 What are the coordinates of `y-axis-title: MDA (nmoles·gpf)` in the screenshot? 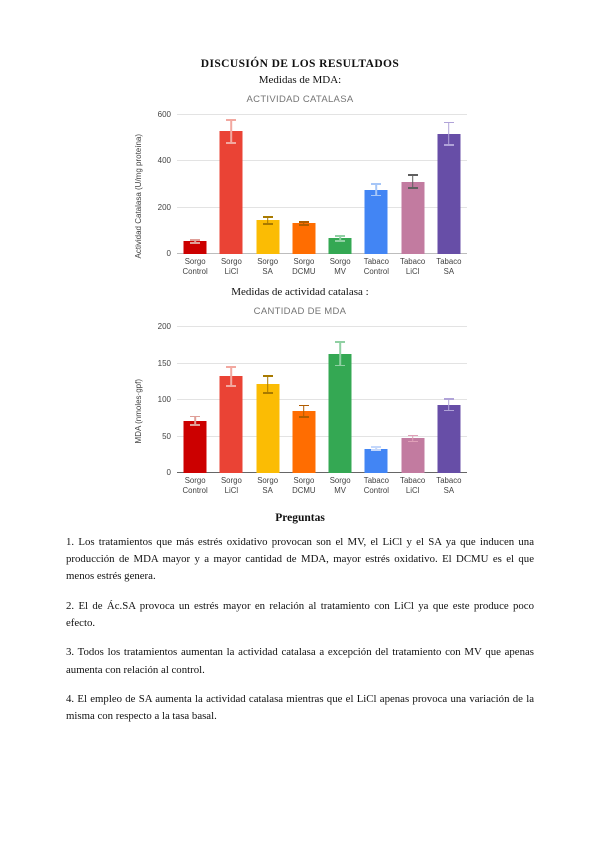 It's located at (138, 411).